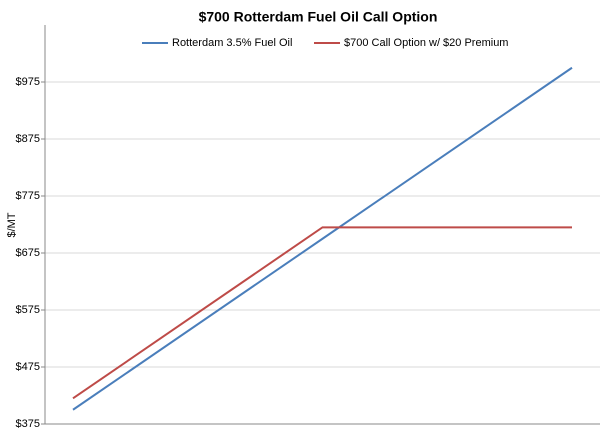 Image resolution: width=600 pixels, height=436 pixels. I want to click on legend-label: Rotterdam 3.5% Fuel Oil, so click(232, 43).